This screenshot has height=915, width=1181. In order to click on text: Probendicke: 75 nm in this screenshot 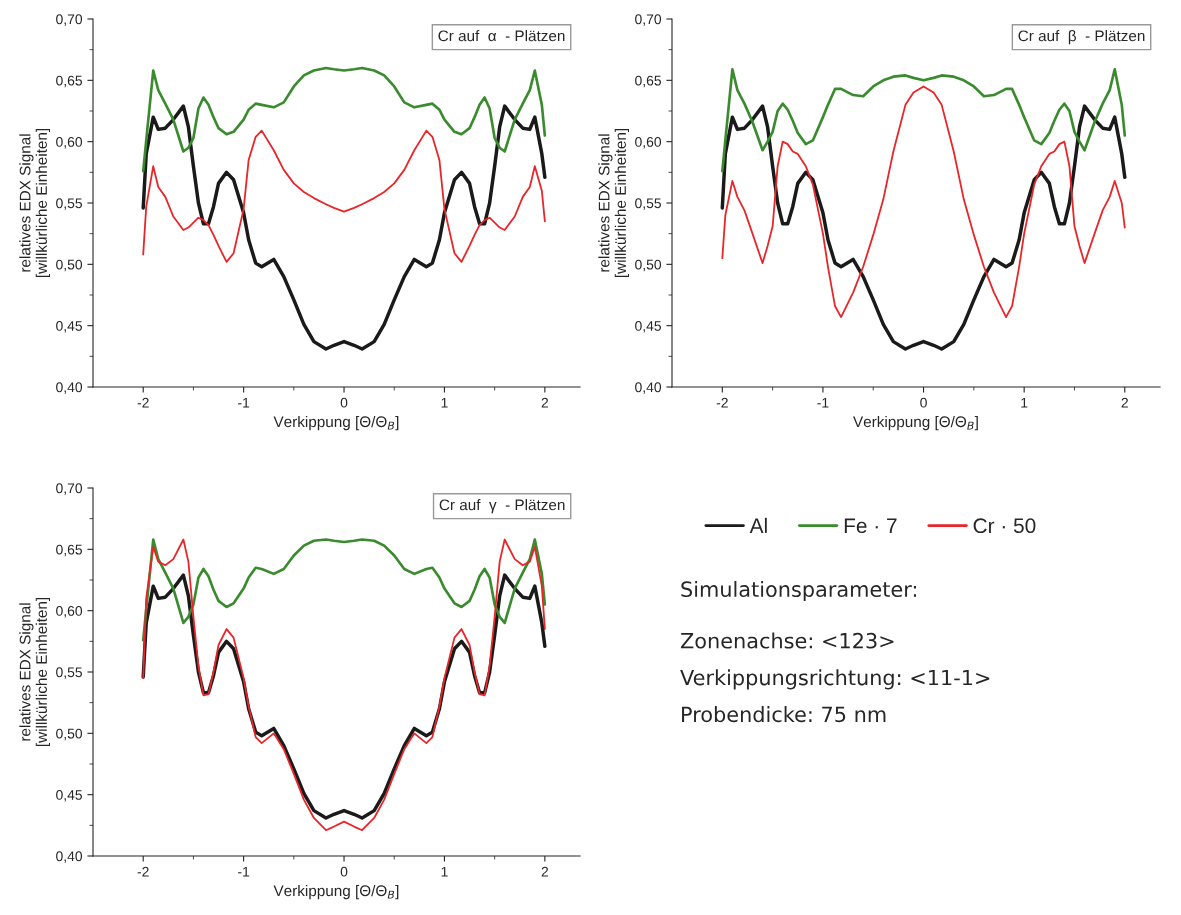, I will do `click(784, 714)`.